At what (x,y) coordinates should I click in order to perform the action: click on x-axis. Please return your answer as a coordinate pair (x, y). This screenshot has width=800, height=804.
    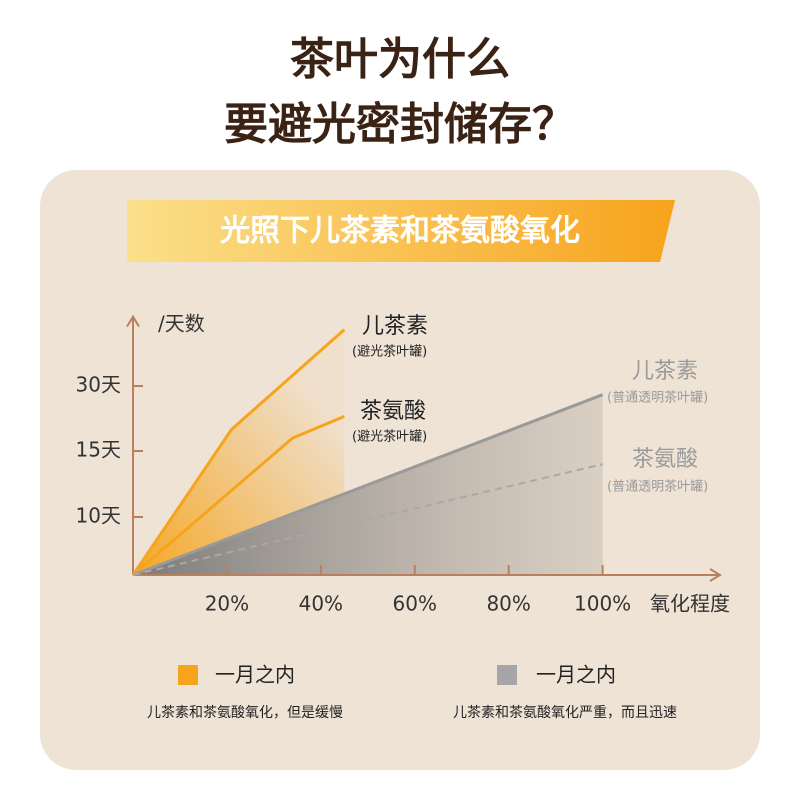
    Looking at the image, I should click on (427, 575).